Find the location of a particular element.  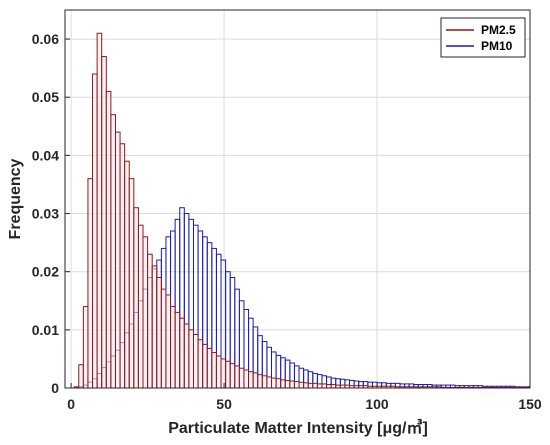

y-tick-label: 0.03 is located at coordinates (45, 214).